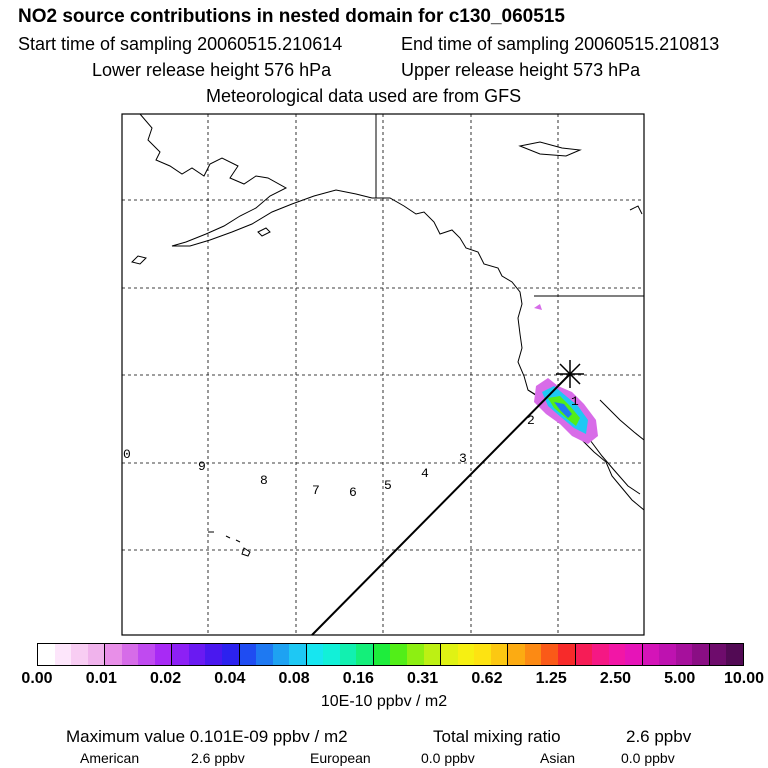  What do you see at coordinates (680, 678) in the screenshot?
I see `color-scale-tick-label: 5.00` at bounding box center [680, 678].